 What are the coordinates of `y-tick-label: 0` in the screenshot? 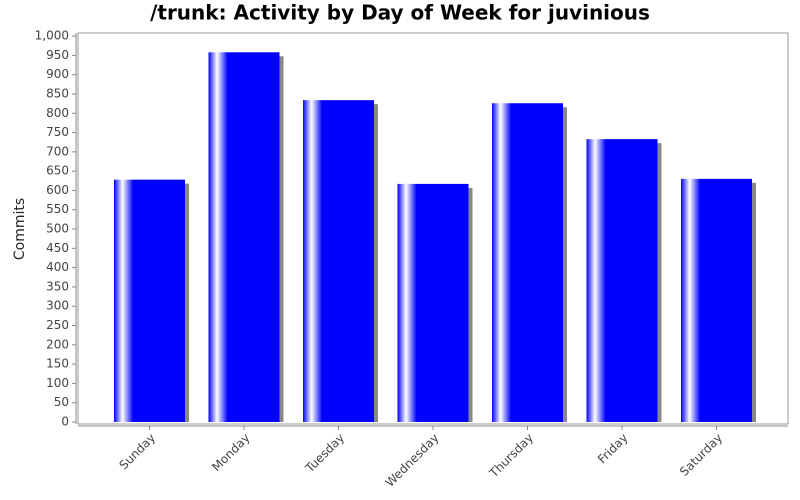 It's located at (65, 422).